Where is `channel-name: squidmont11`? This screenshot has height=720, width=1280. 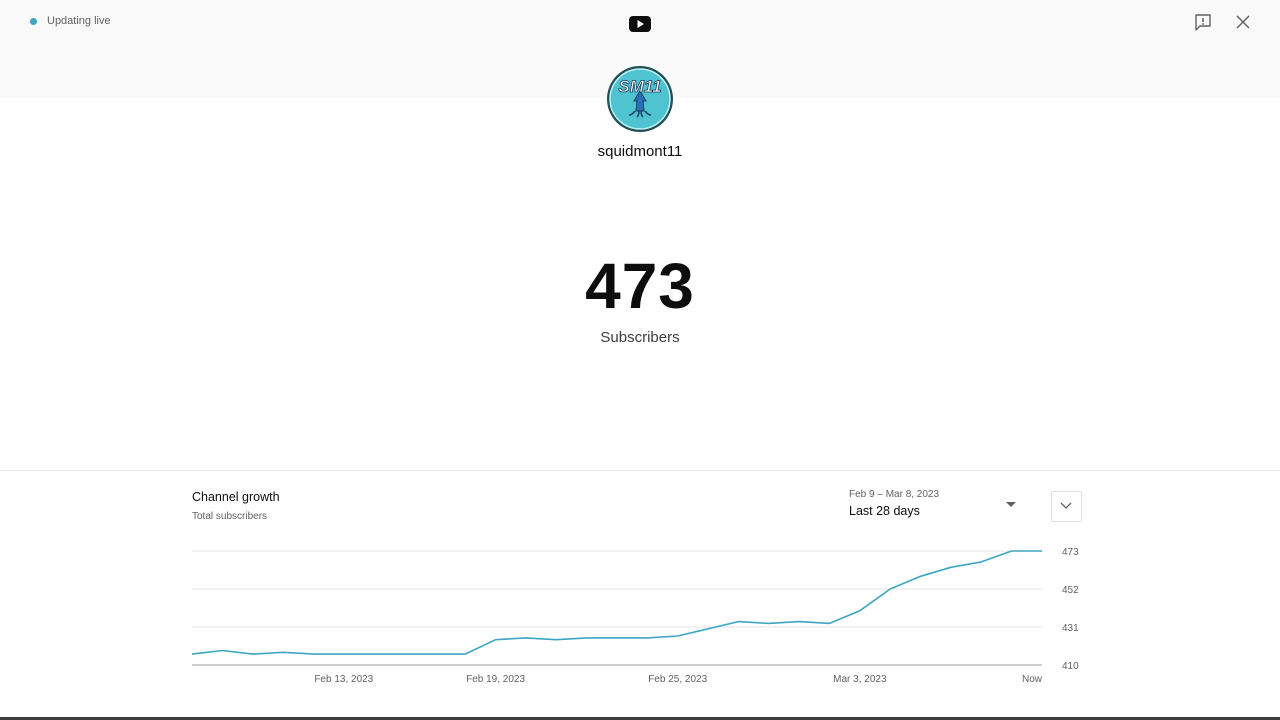 channel-name: squidmont11 is located at coordinates (640, 151).